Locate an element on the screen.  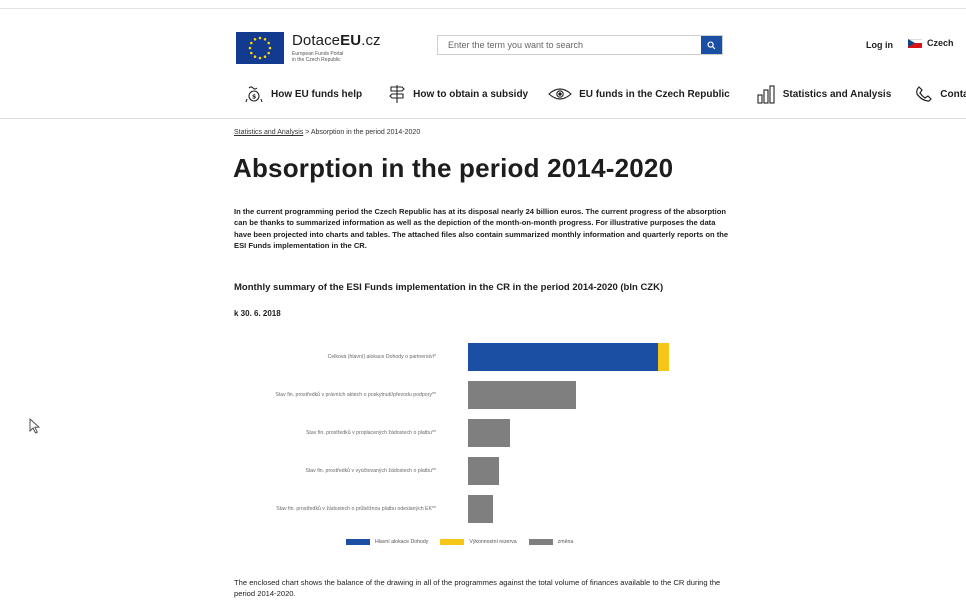
legend-item: Výkonnostní rezerva is located at coordinates (478, 542).